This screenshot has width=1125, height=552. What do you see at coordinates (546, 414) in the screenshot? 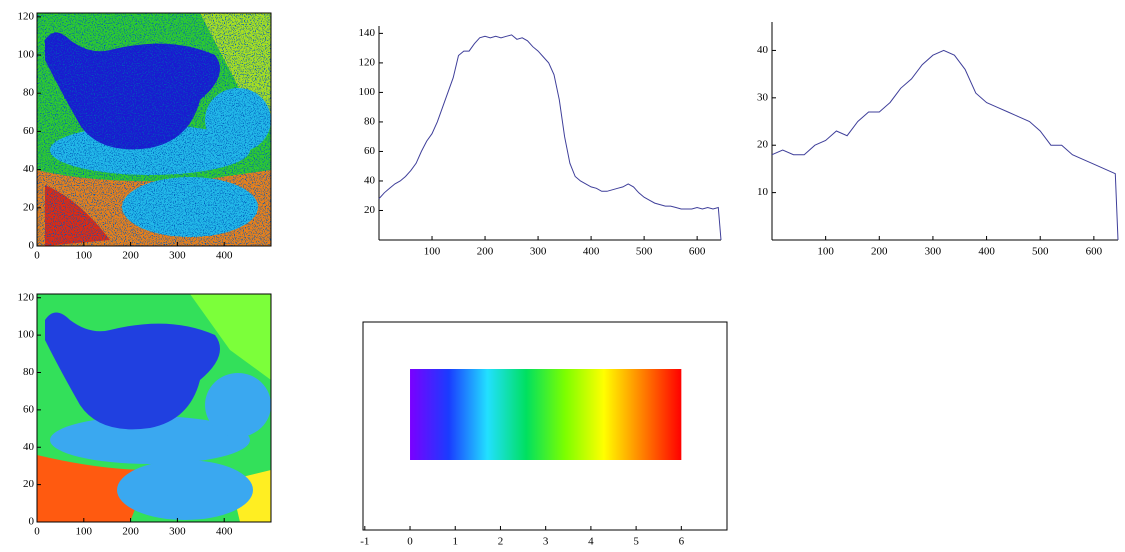
I see `color-bar` at bounding box center [546, 414].